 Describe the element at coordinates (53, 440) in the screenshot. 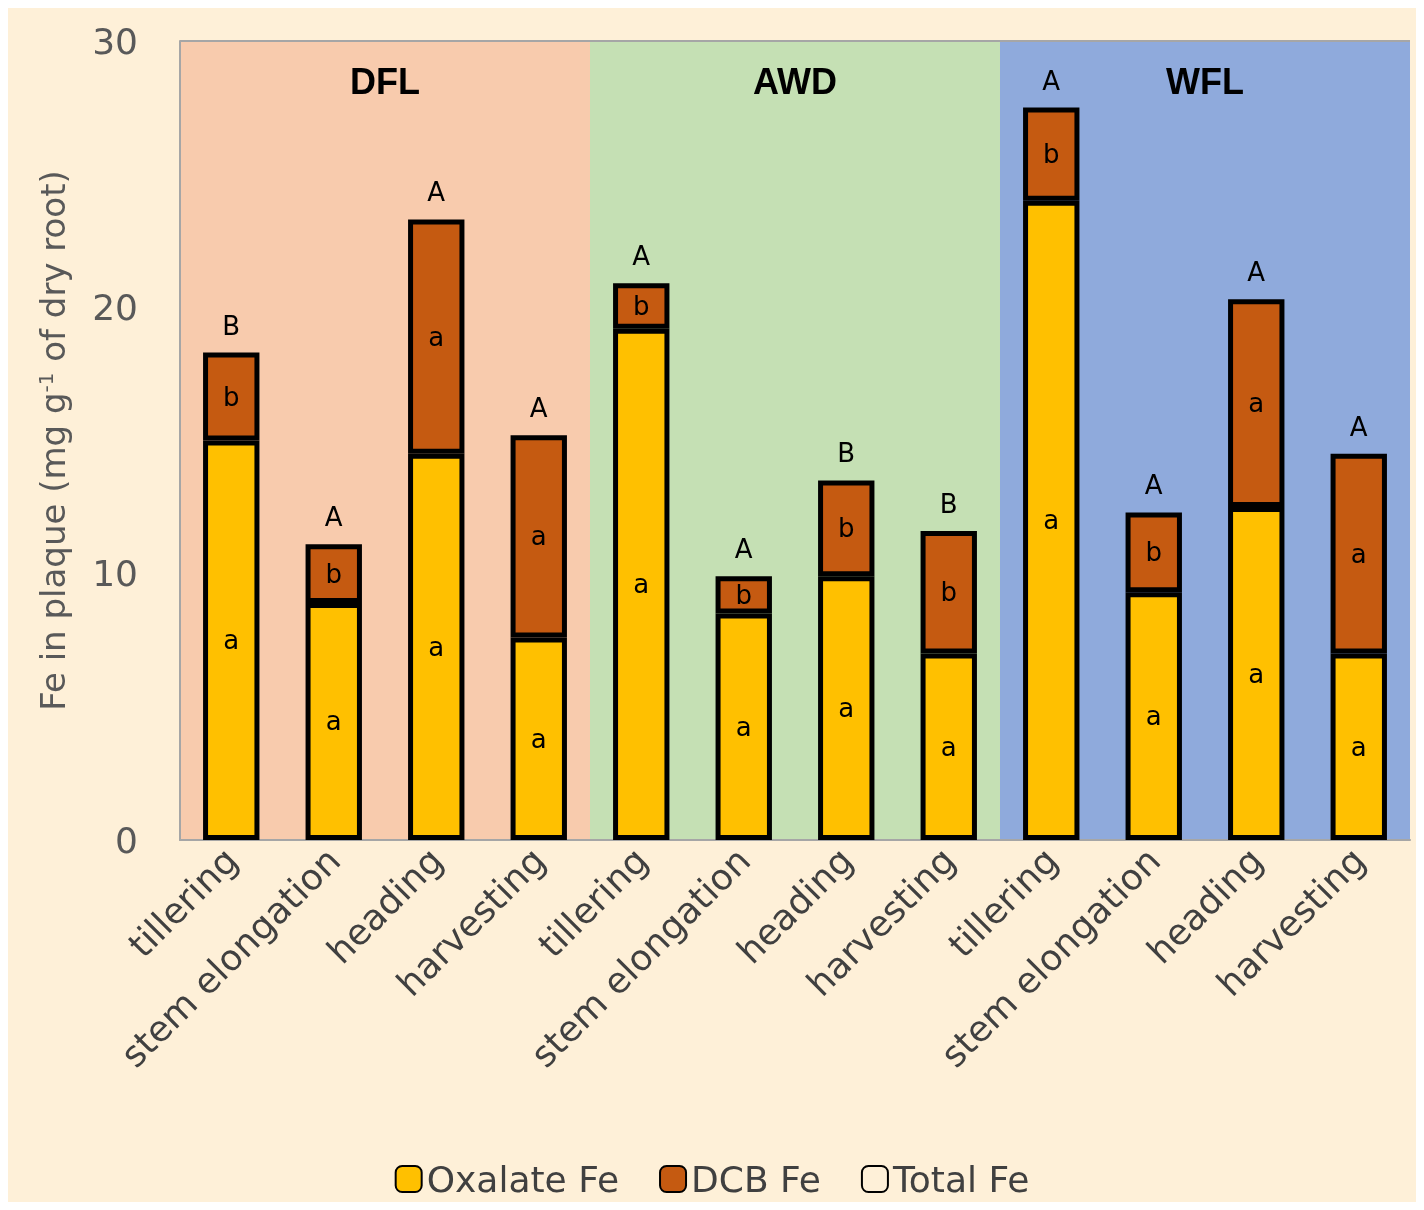

I see `y-axis-title: Fe in plaque (mg g-1 of dry root)` at that location.